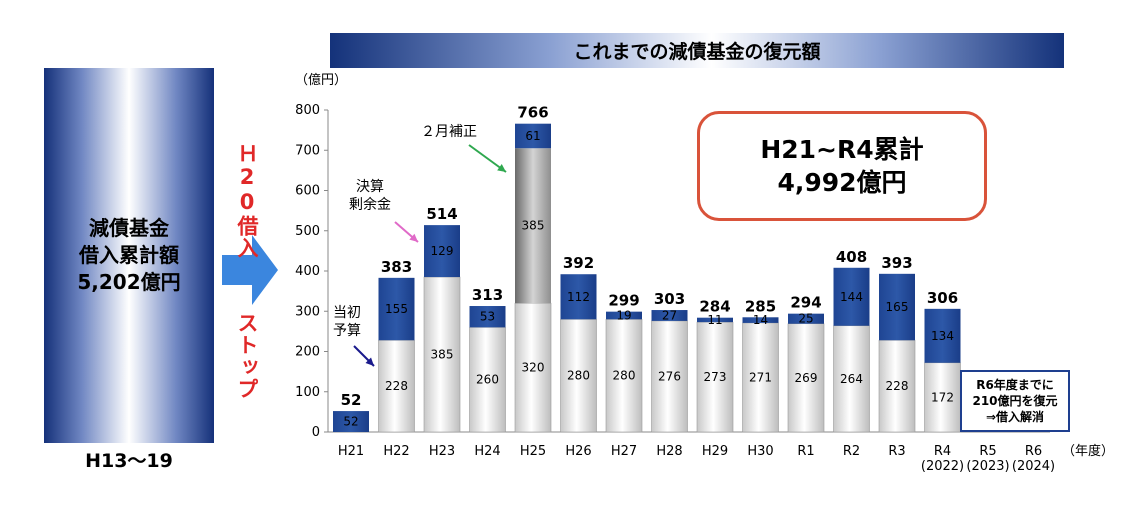  Describe the element at coordinates (760, 451) in the screenshot. I see `x-tick-label: H30` at that location.